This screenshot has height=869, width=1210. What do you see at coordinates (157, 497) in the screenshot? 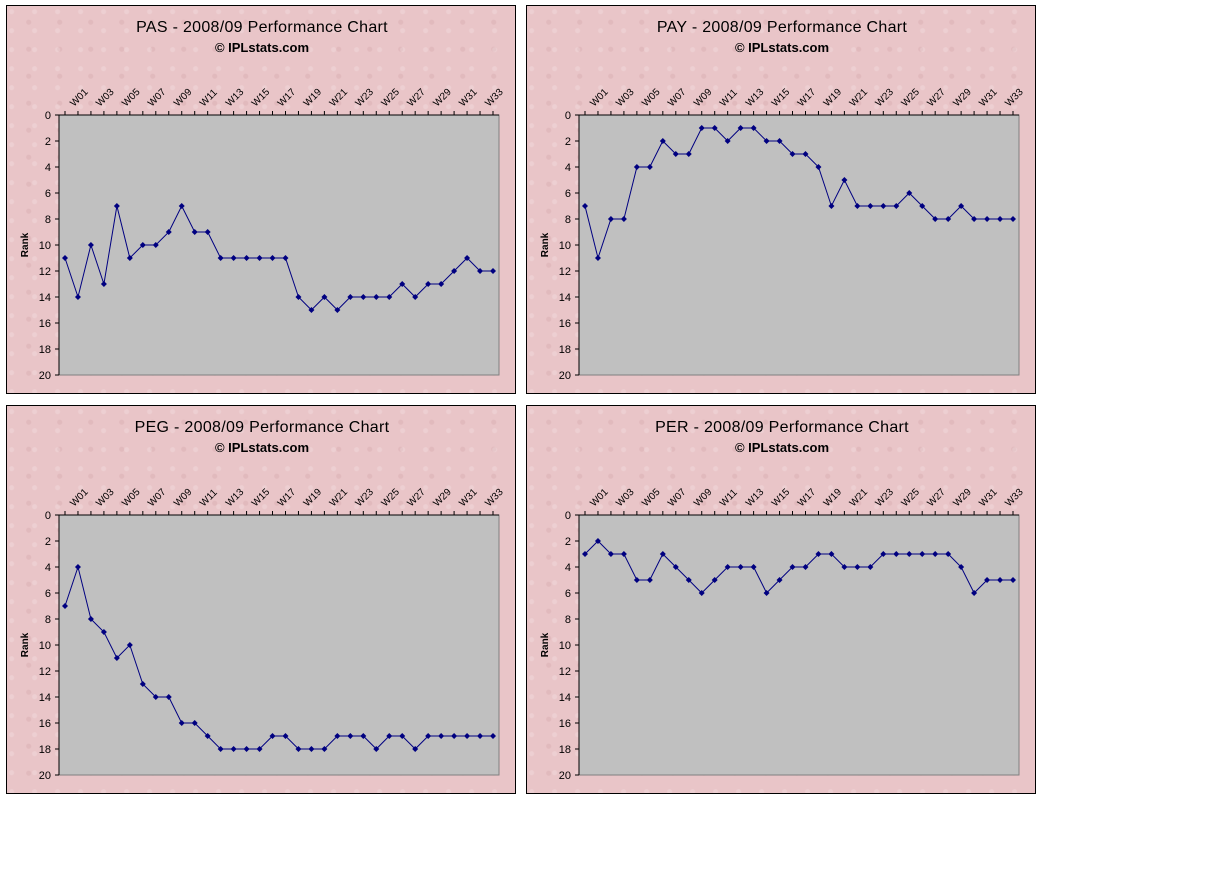
I see `x-tick-label: W07` at bounding box center [157, 497].